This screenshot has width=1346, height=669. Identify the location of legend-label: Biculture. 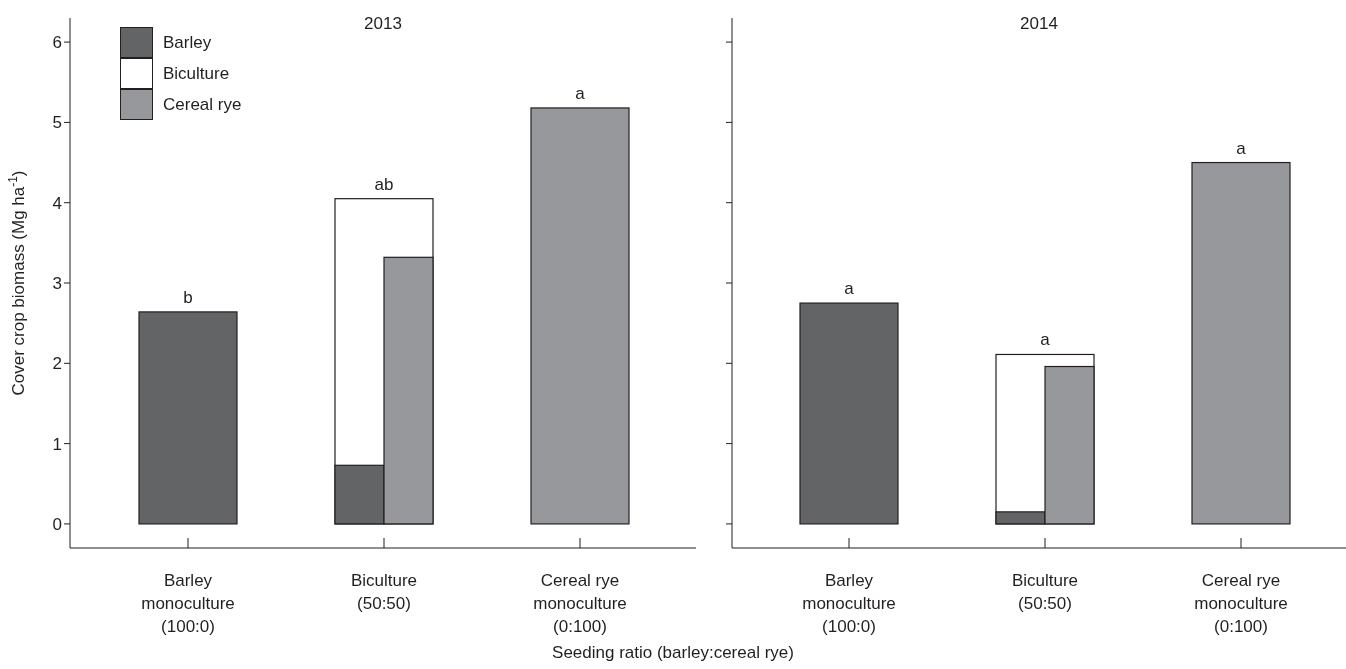
(196, 73).